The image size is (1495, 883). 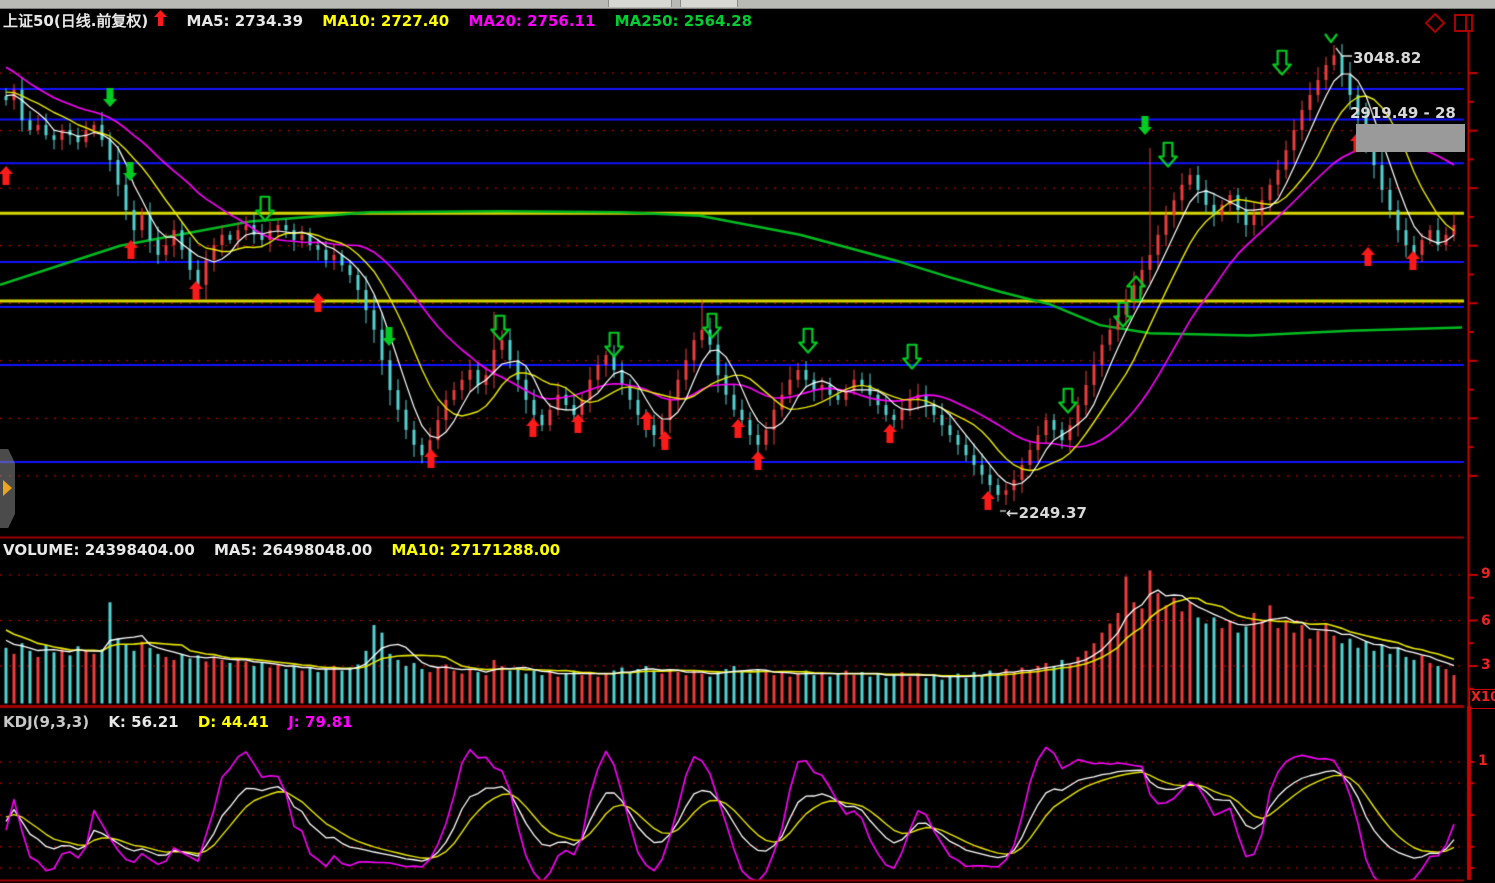 What do you see at coordinates (99, 550) in the screenshot?
I see `volume-value: VOLUME: 24398404.00` at bounding box center [99, 550].